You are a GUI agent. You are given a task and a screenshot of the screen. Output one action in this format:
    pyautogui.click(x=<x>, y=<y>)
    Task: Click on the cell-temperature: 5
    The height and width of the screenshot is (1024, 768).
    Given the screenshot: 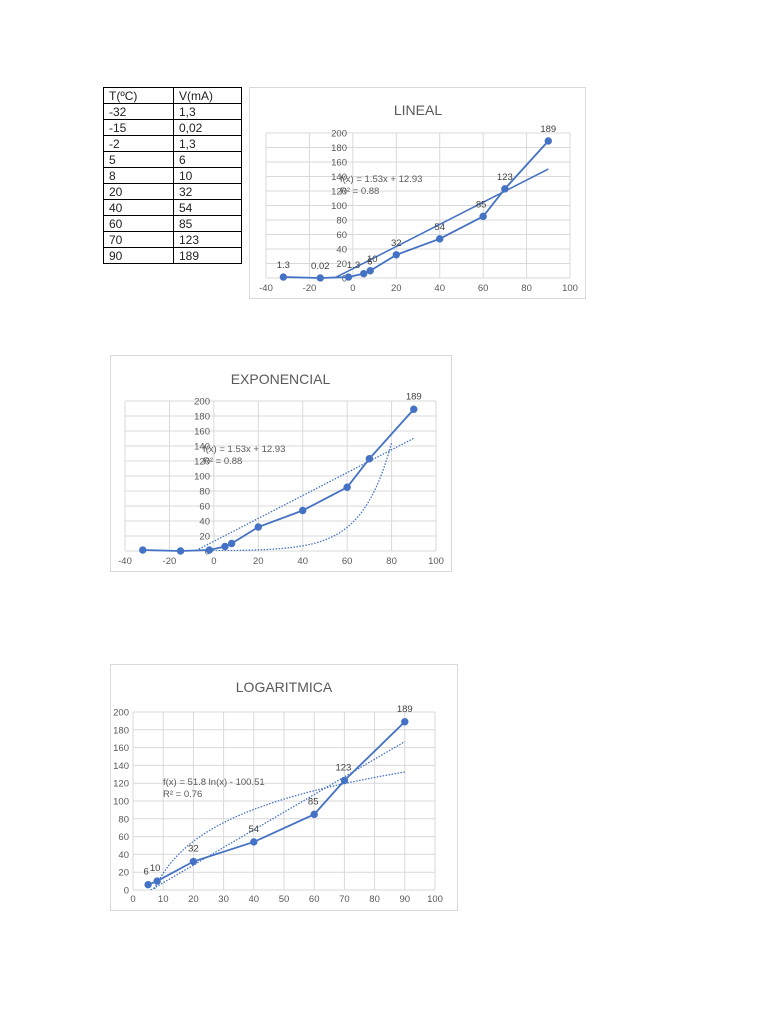 What is the action you would take?
    pyautogui.click(x=138, y=159)
    